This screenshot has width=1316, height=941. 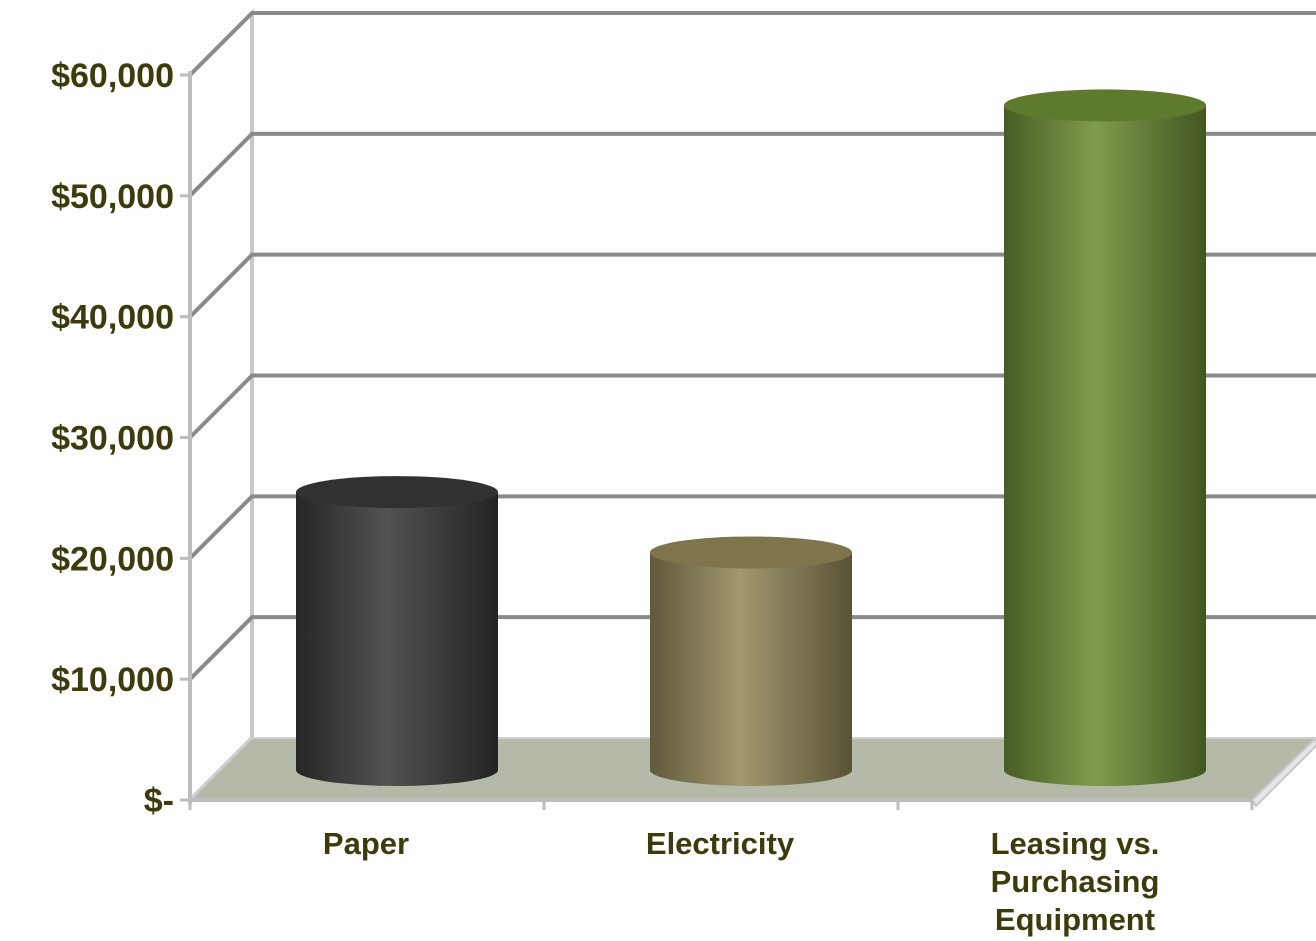 I want to click on y-tick-label: $20,000, so click(x=112, y=559).